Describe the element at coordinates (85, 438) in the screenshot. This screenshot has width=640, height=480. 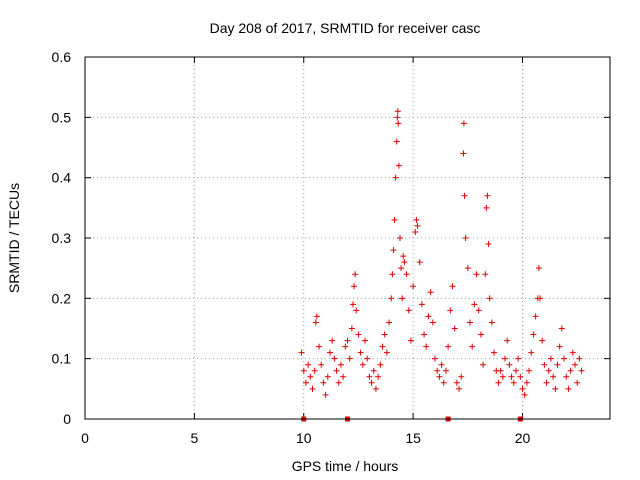
I see `x-tick-label: 0` at that location.